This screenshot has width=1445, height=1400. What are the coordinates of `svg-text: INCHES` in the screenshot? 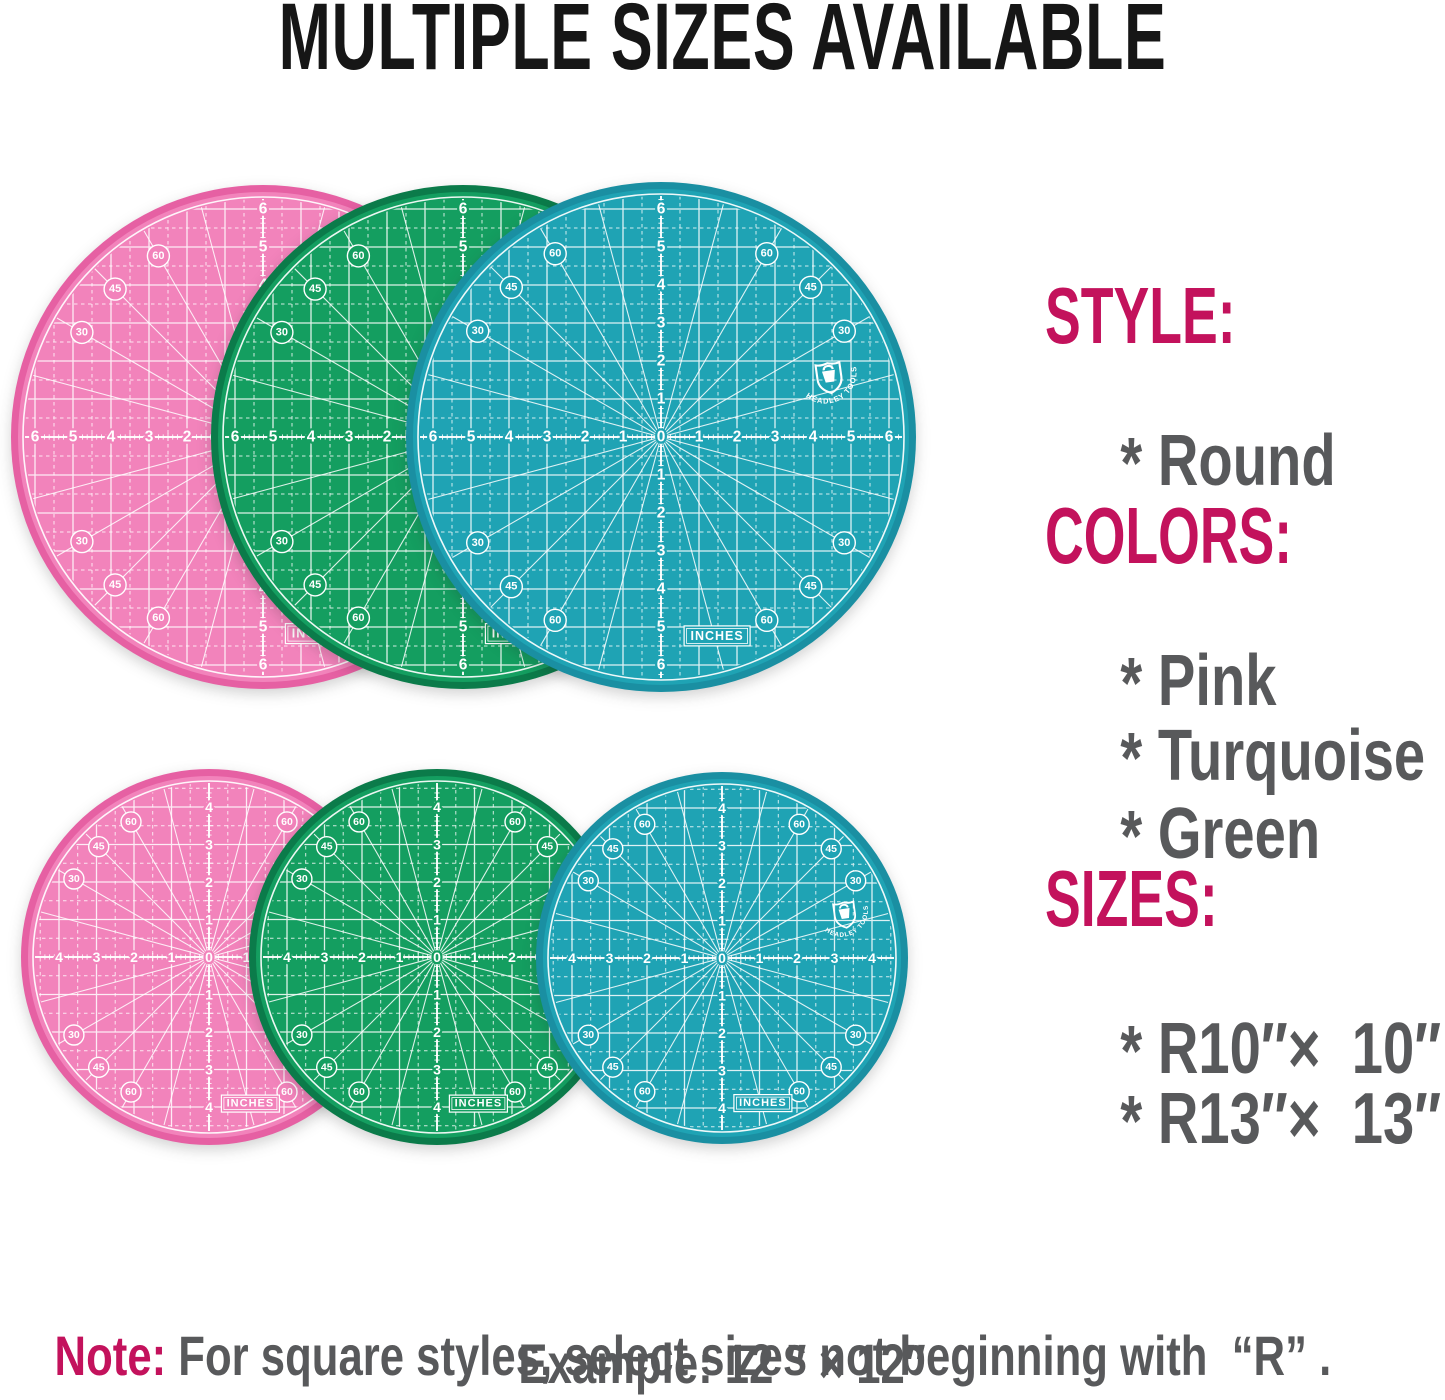 It's located at (763, 1103).